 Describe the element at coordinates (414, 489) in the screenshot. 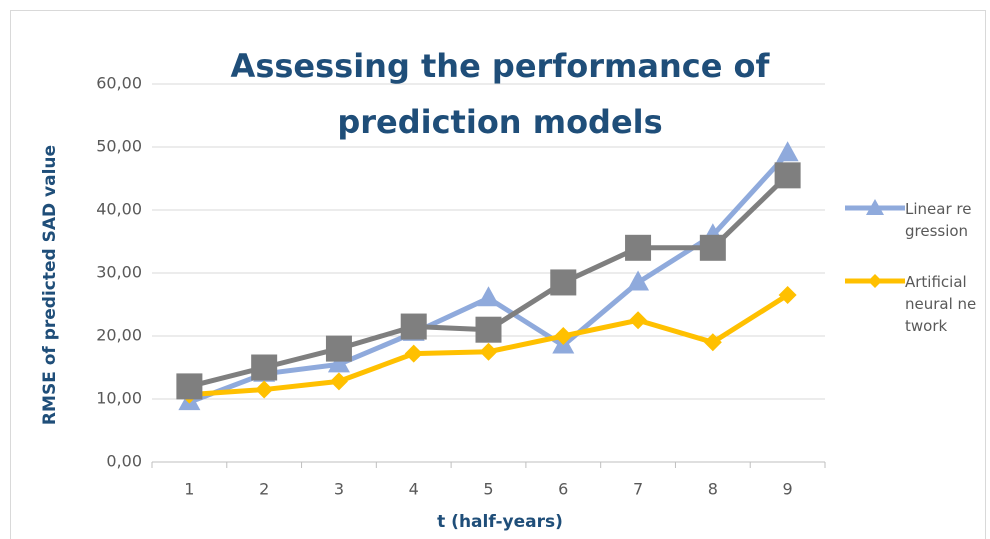

I see `x-tick-label: 4` at that location.